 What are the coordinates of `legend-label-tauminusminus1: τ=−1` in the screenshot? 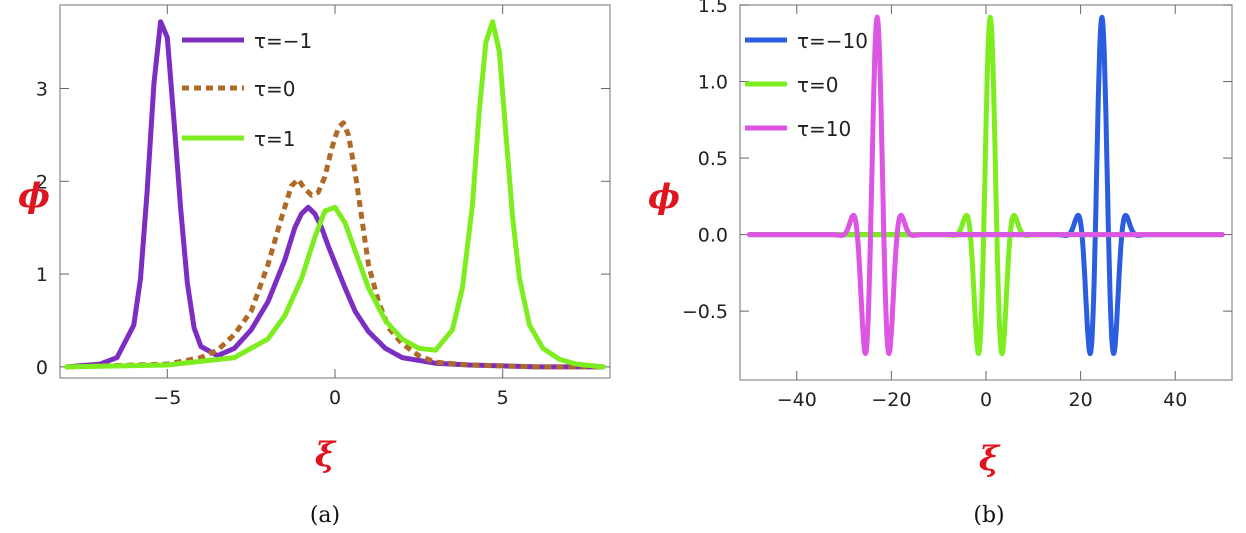 It's located at (283, 41).